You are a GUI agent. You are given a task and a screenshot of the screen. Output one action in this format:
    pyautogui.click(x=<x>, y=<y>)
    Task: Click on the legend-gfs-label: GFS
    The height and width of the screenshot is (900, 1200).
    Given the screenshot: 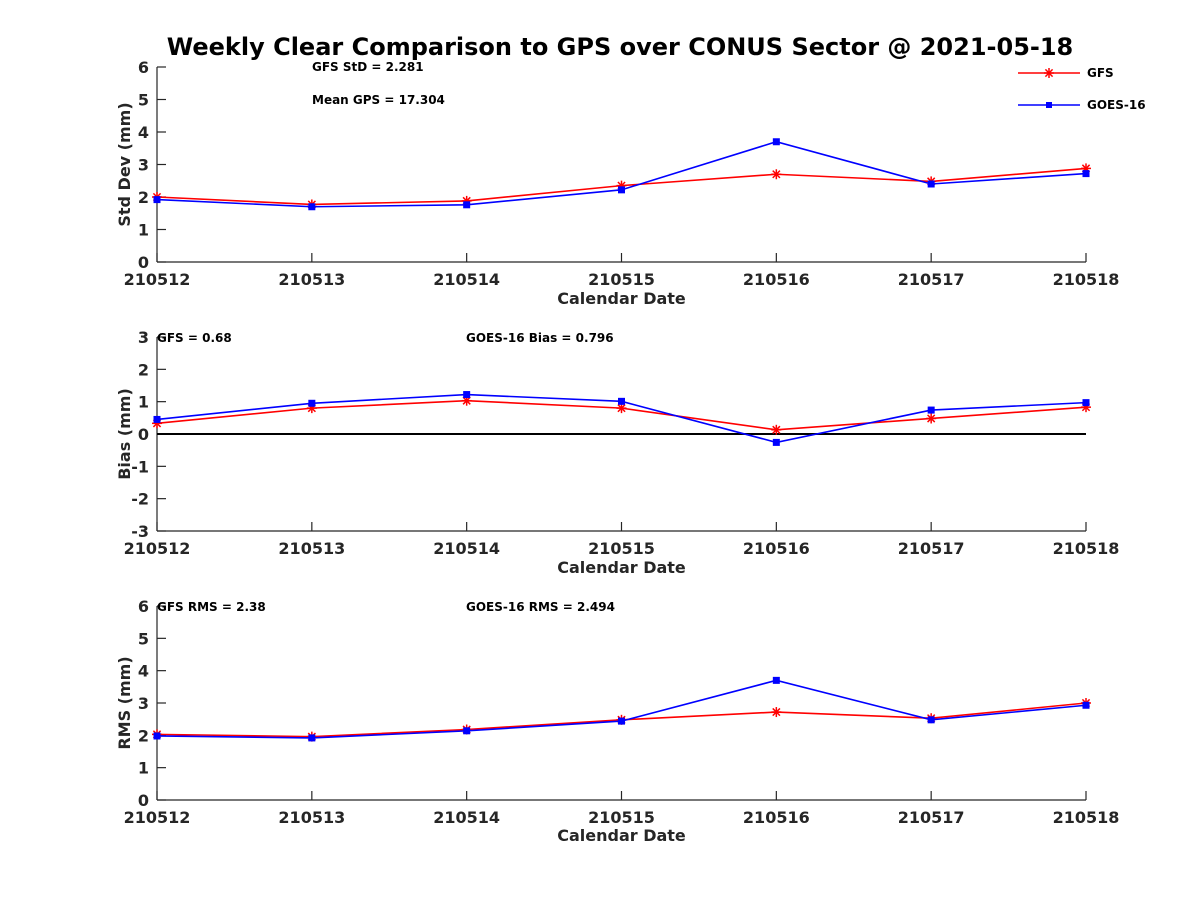 What is the action you would take?
    pyautogui.click(x=1100, y=73)
    